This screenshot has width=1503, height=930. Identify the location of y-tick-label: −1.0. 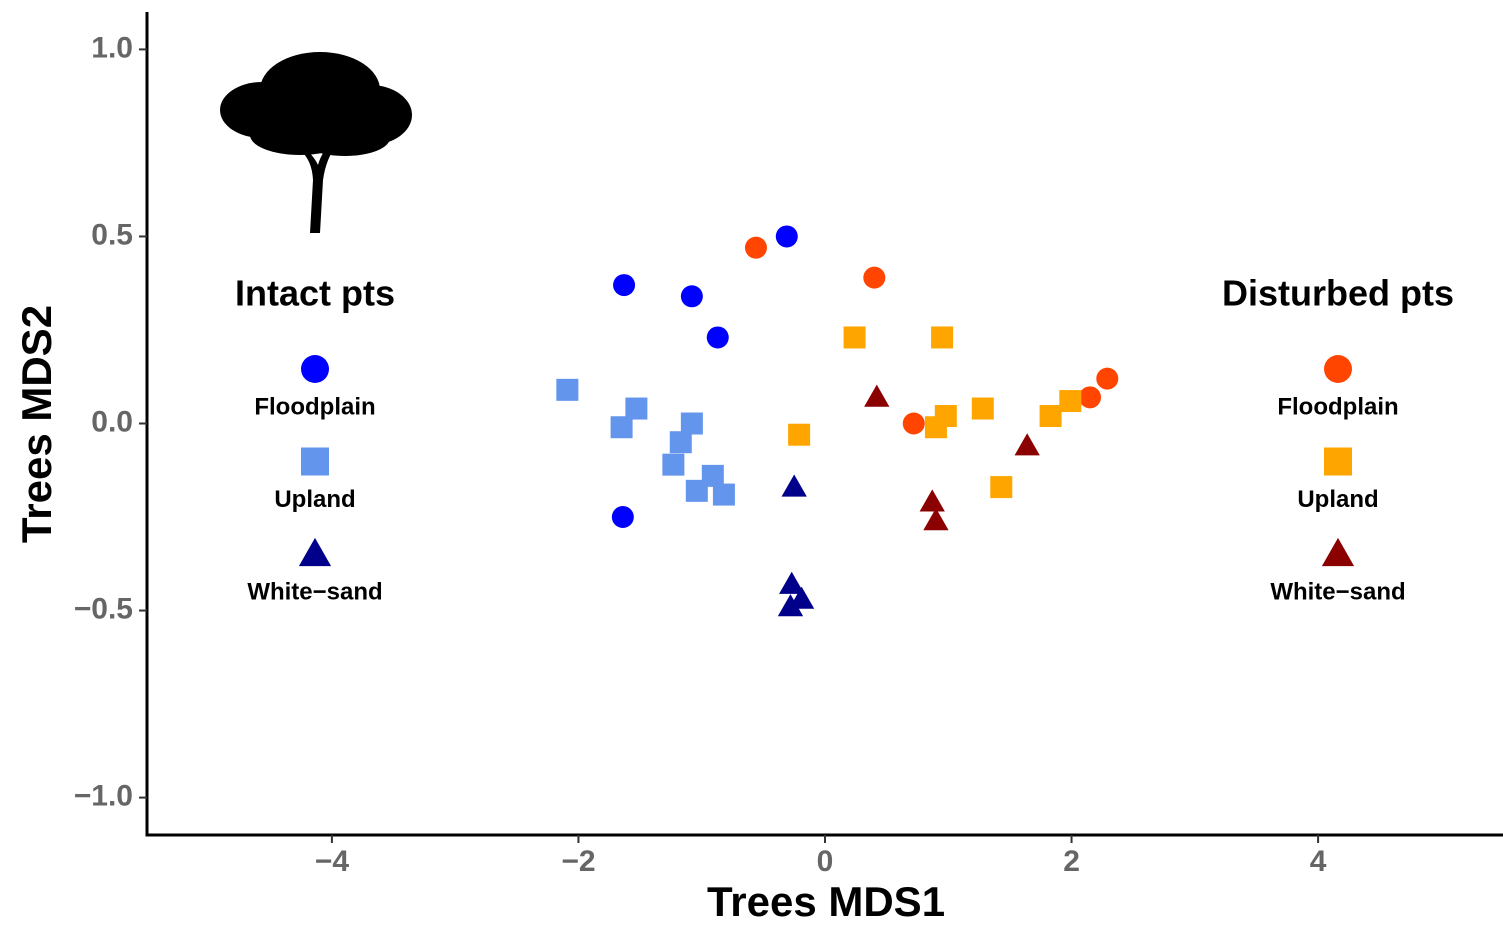
(103, 796).